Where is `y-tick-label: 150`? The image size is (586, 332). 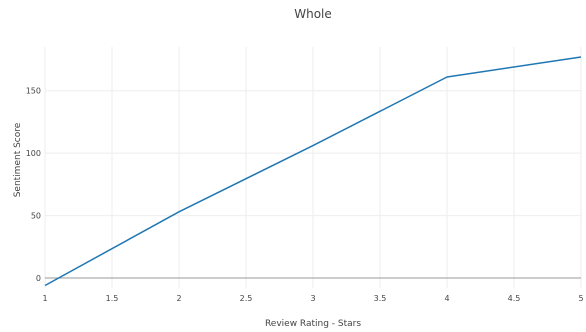
y-tick-label: 150 is located at coordinates (33, 91).